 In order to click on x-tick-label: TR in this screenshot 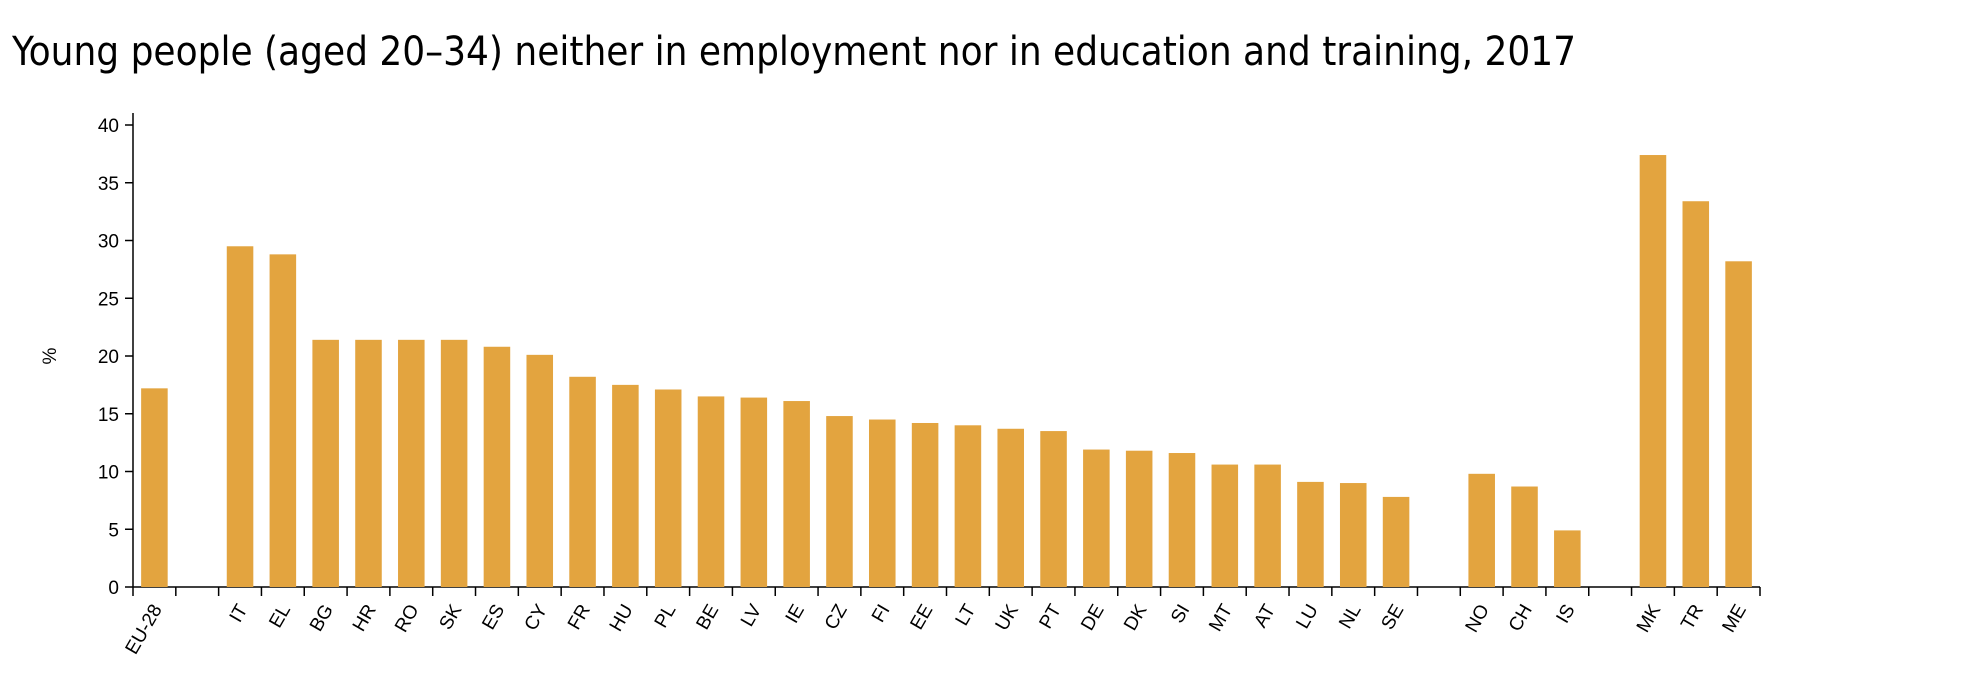, I will do `click(1692, 617)`.